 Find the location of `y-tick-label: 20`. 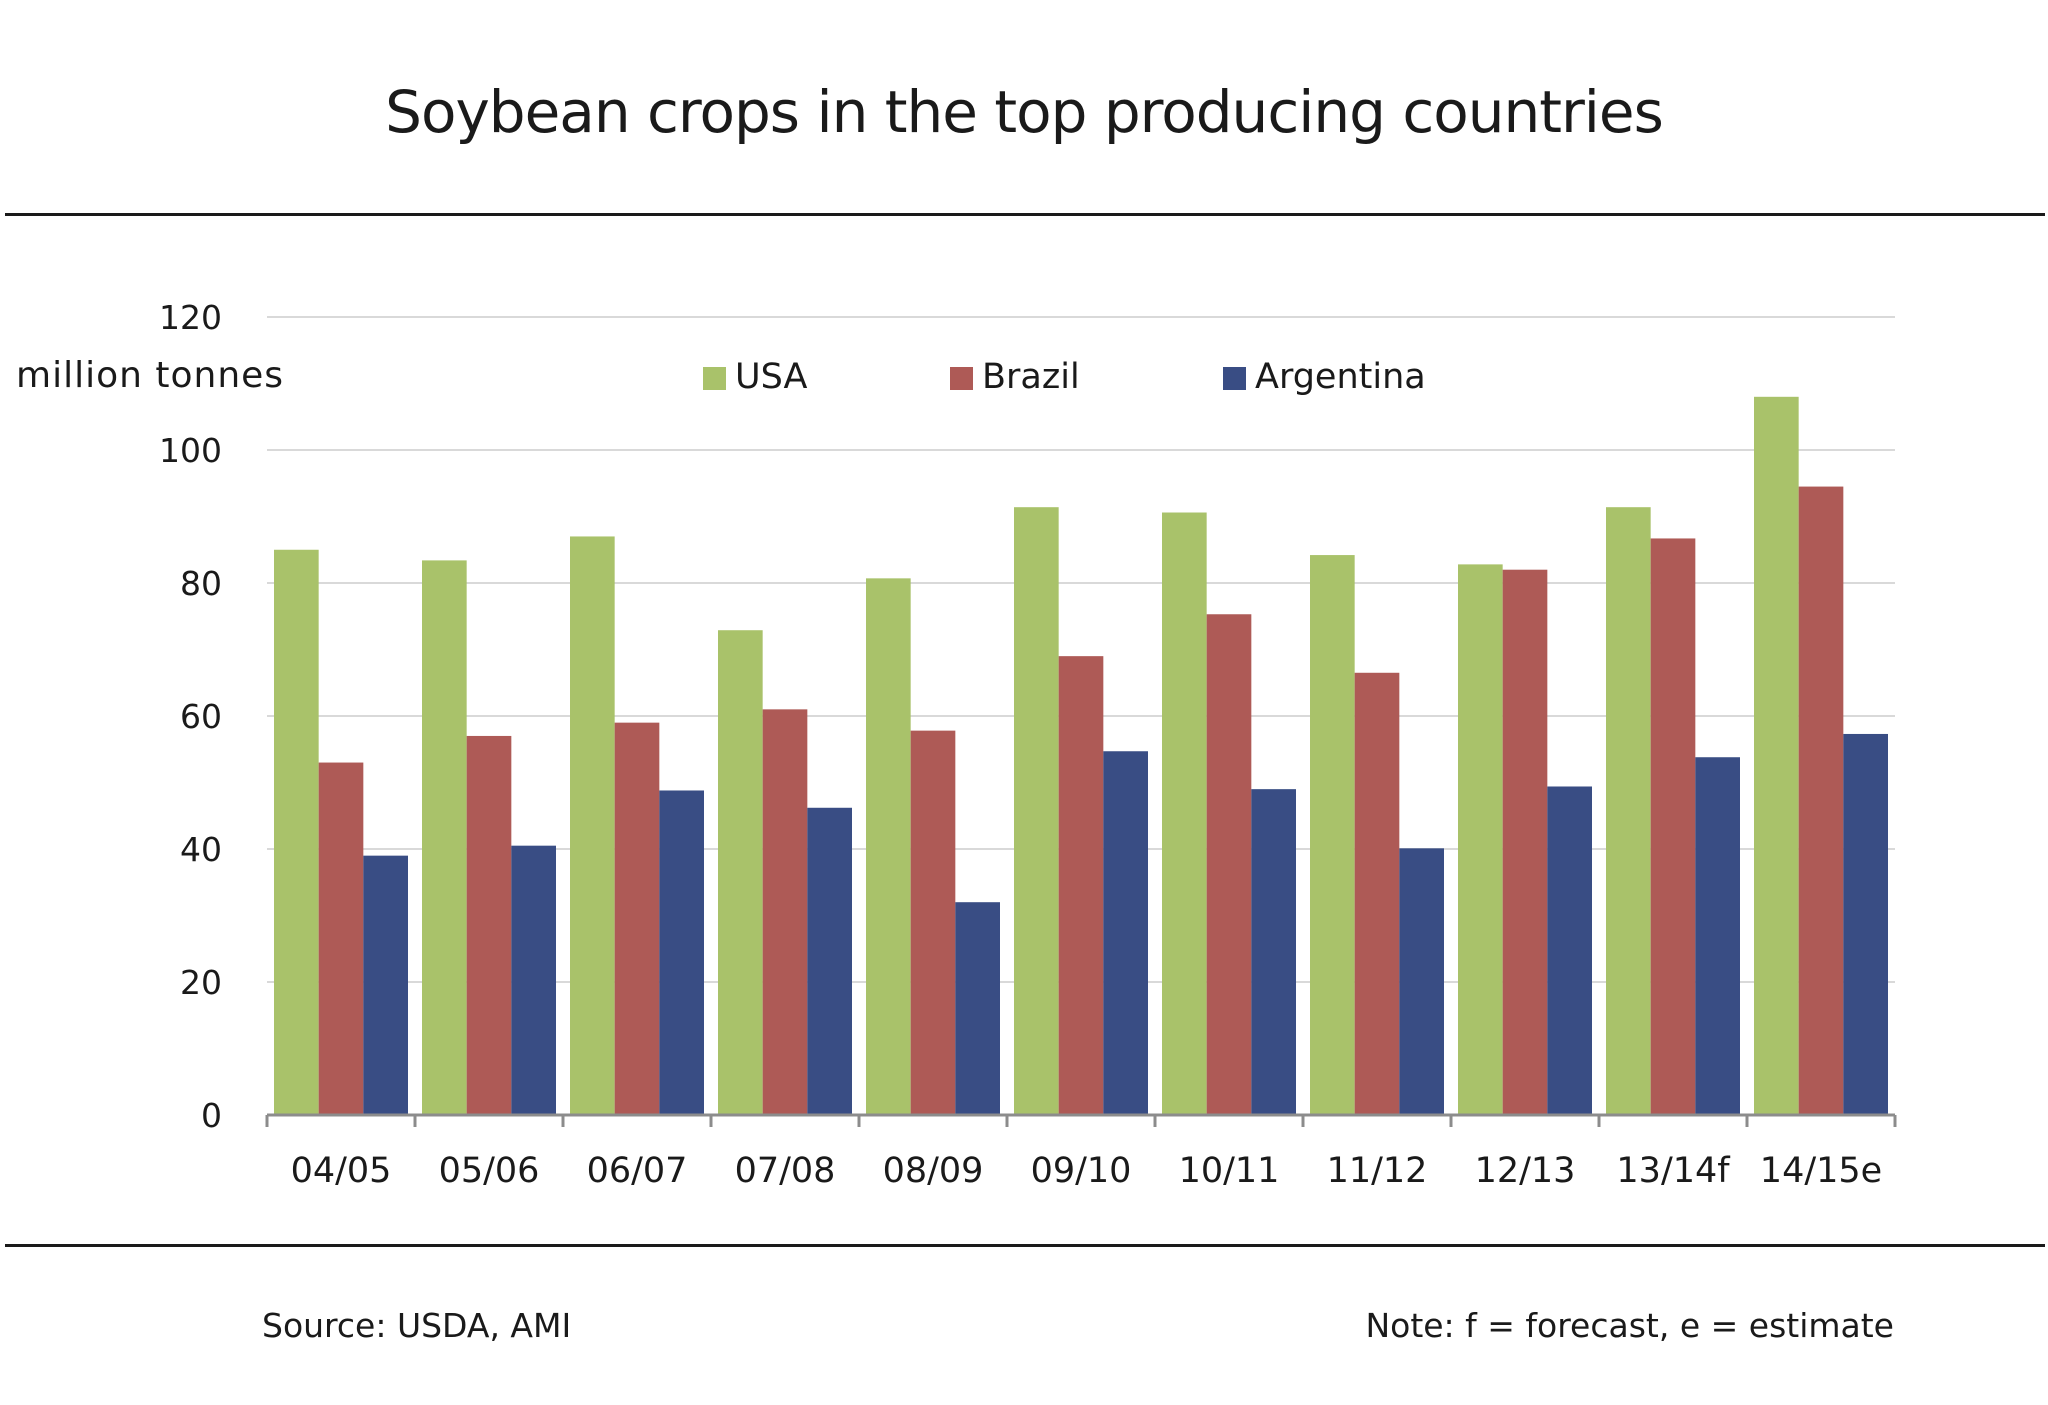

y-tick-label: 20 is located at coordinates (201, 982).